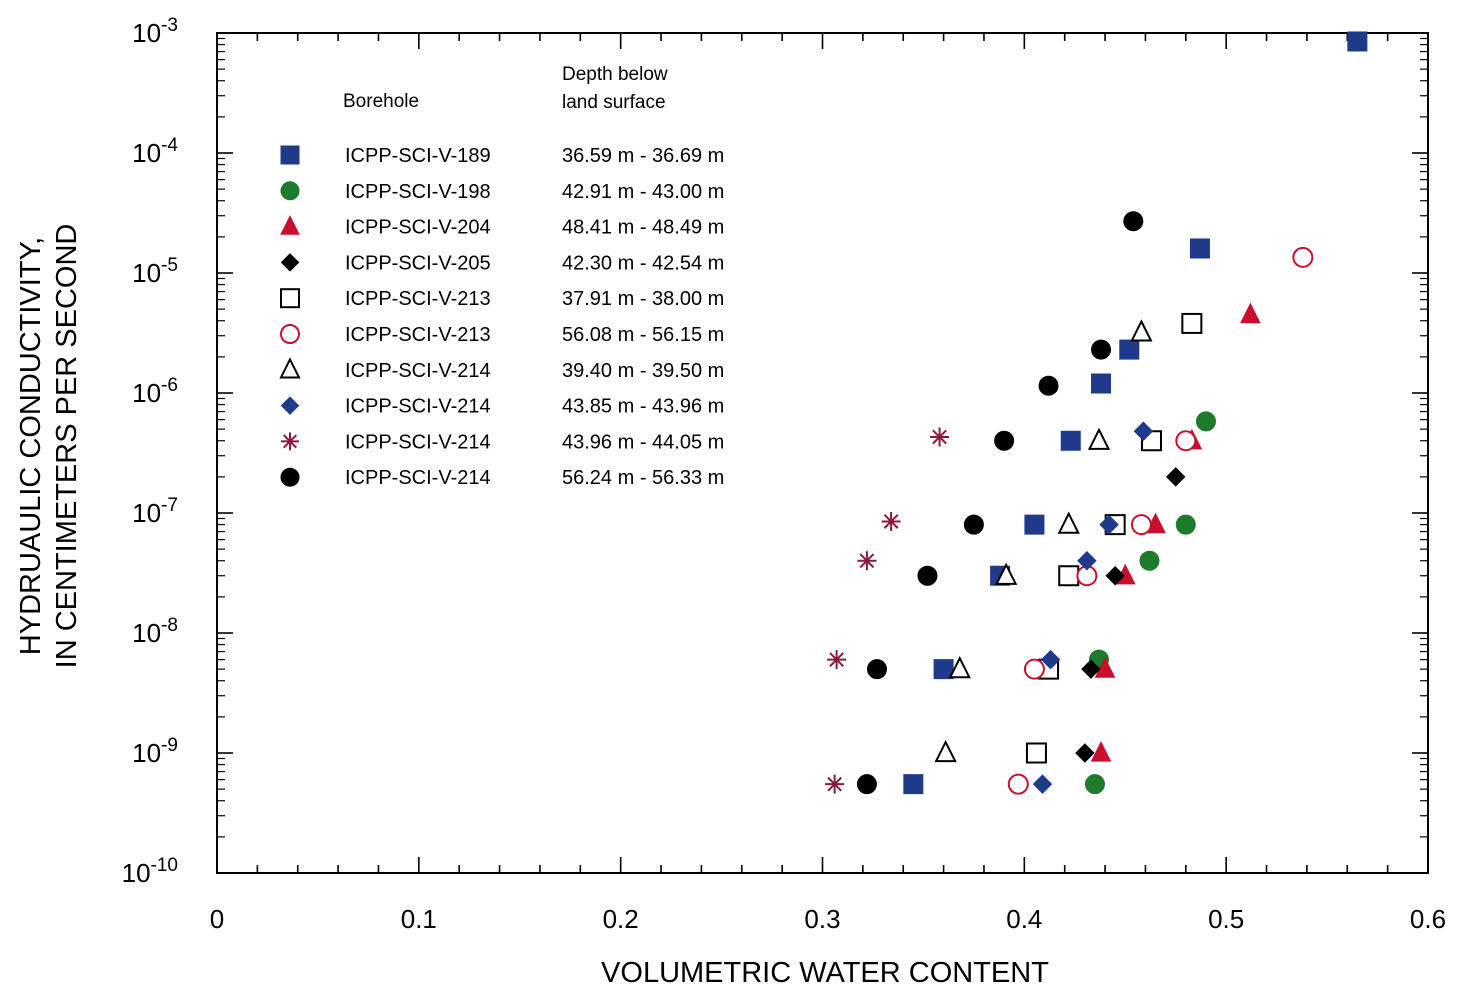  Describe the element at coordinates (643, 299) in the screenshot. I see `legend-series-depth: 37.91 m - 38.00 m` at that location.